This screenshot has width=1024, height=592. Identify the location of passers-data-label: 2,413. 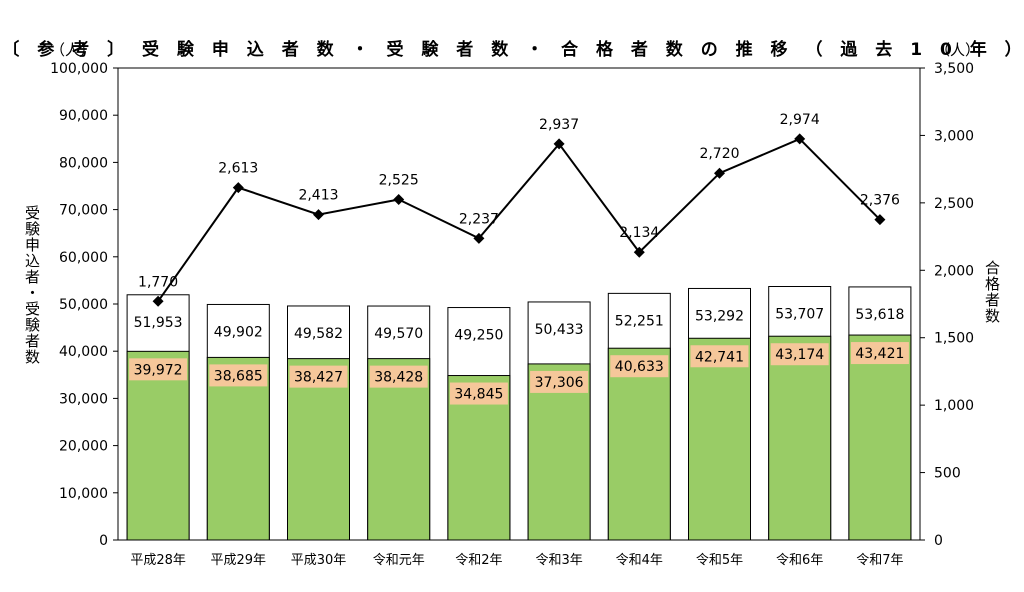
(318, 196).